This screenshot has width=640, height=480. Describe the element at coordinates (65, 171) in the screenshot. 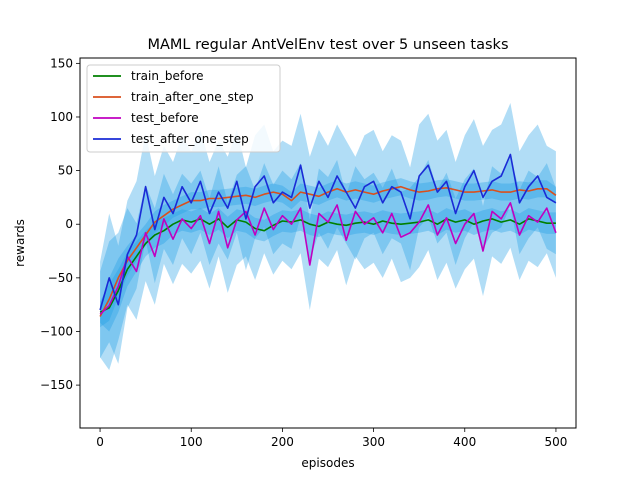

I see `y-tick-label: 50` at that location.